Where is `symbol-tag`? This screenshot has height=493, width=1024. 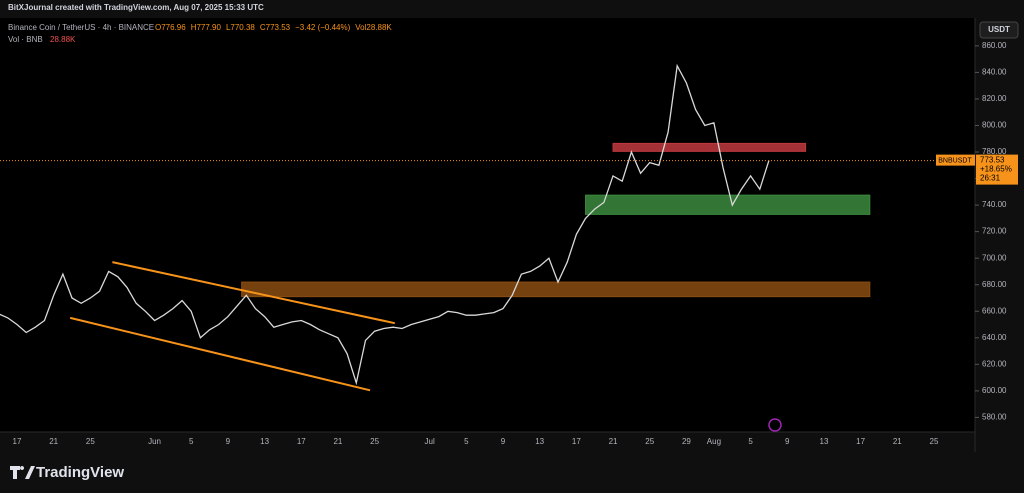
symbol-tag is located at coordinates (955, 160).